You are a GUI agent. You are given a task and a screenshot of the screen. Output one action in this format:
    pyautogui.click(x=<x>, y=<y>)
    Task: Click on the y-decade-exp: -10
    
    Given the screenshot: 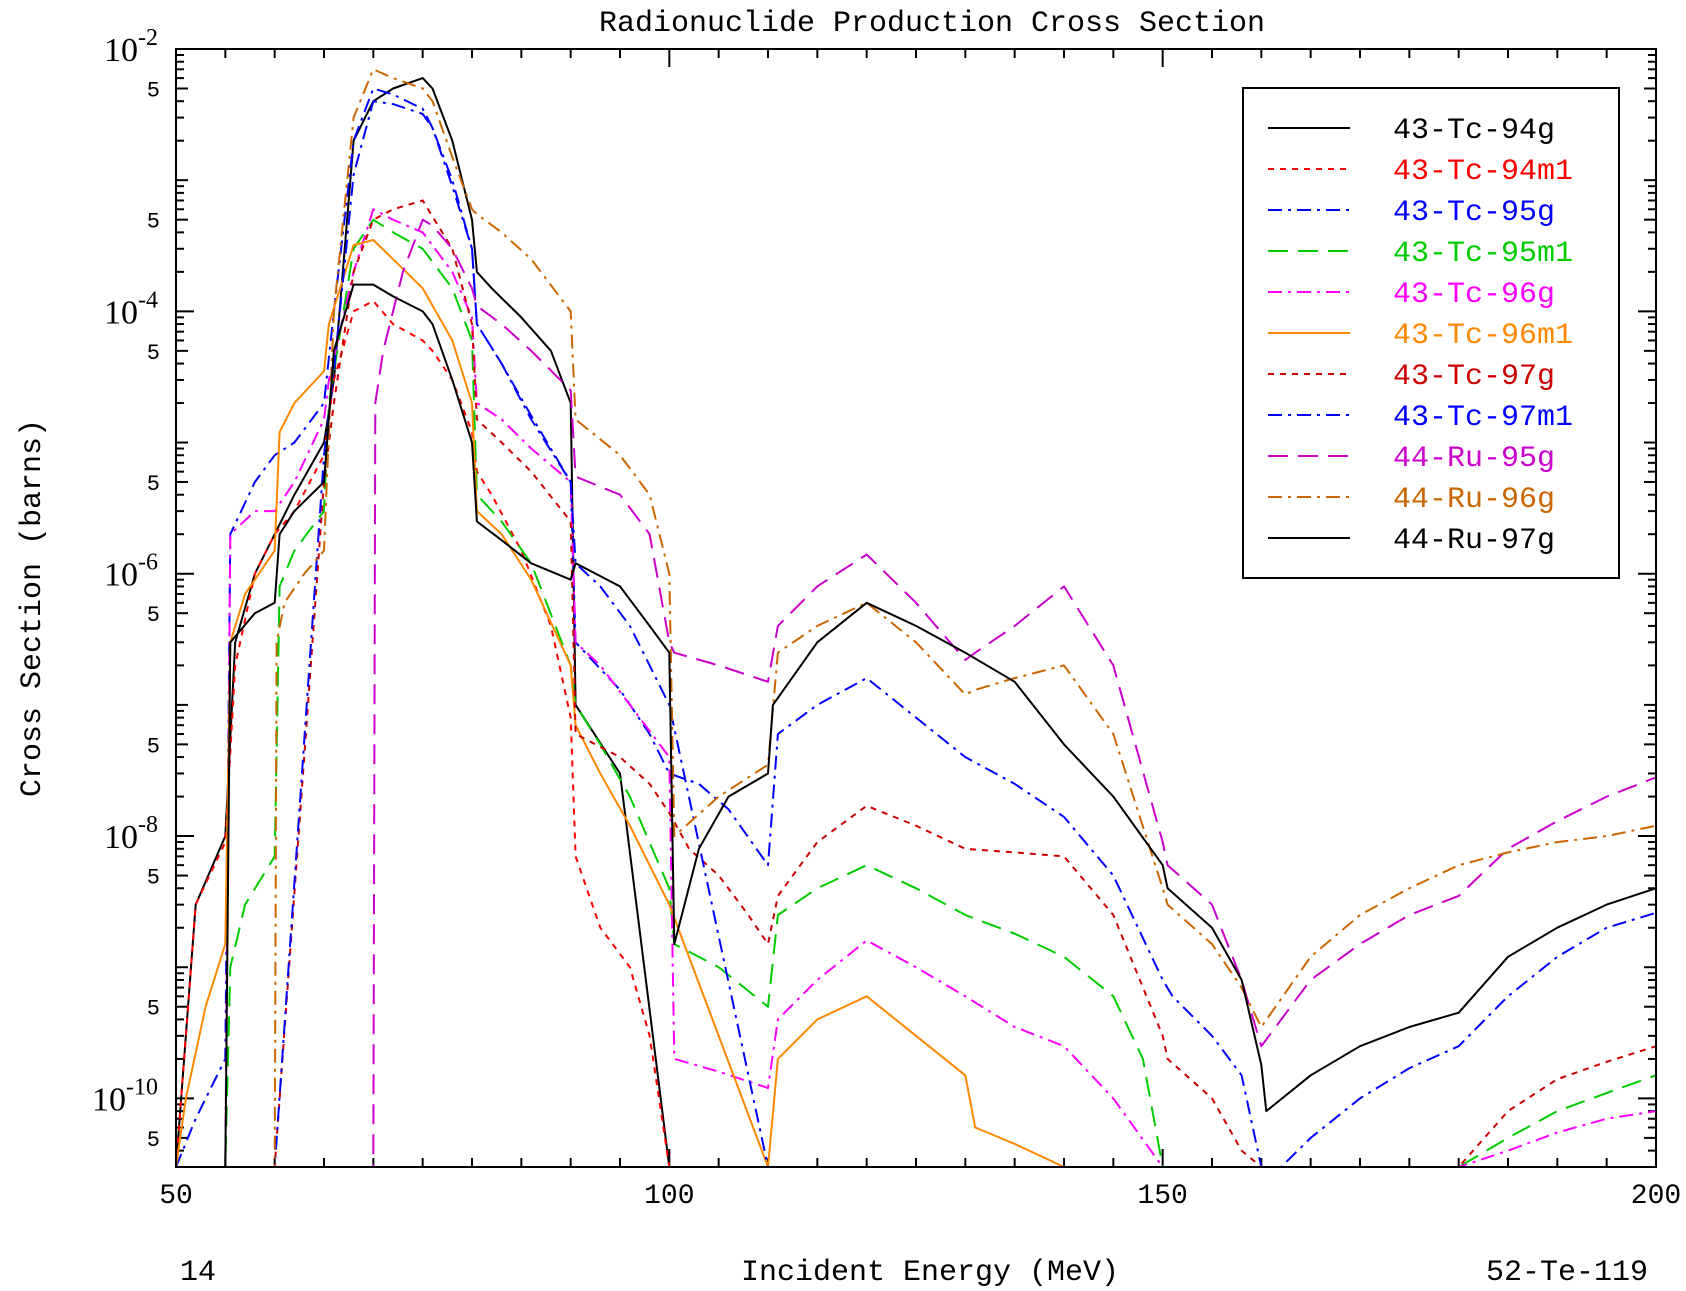 What is the action you would take?
    pyautogui.click(x=142, y=1087)
    